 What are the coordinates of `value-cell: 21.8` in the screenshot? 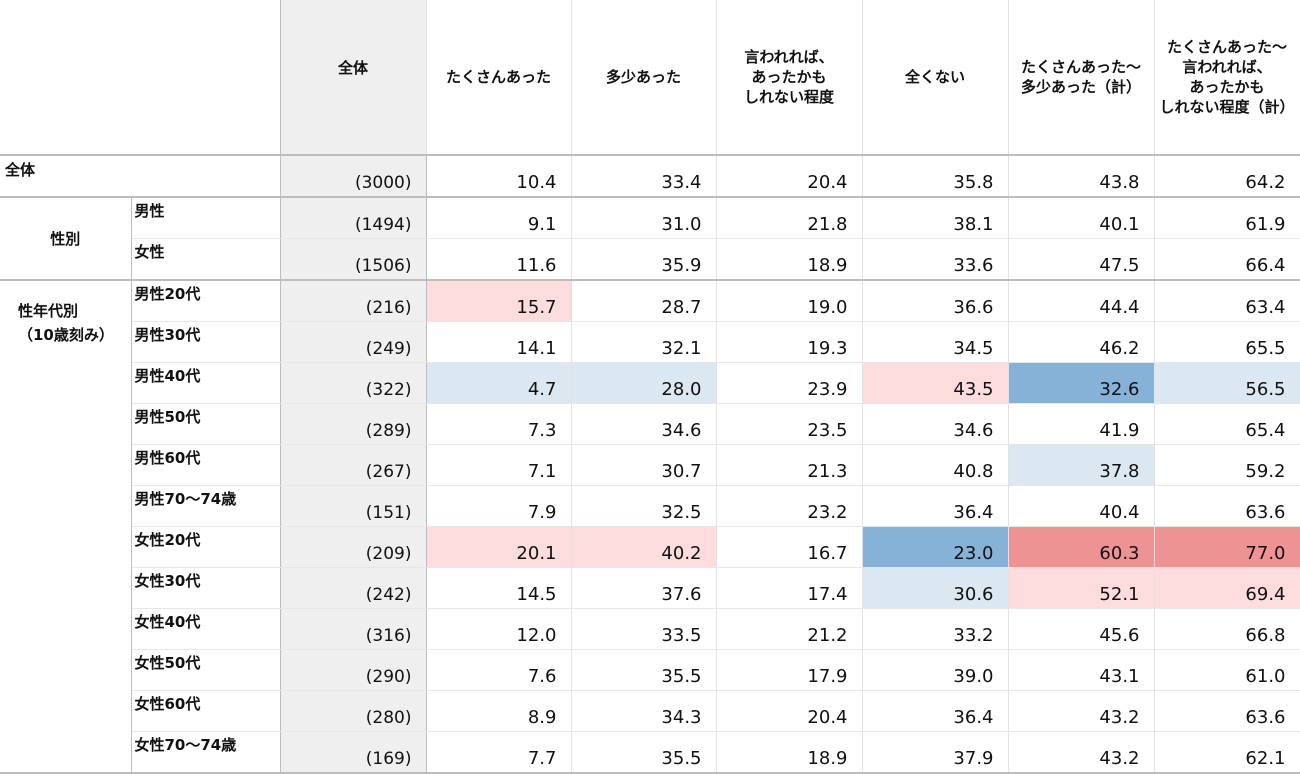 It's located at (789, 218).